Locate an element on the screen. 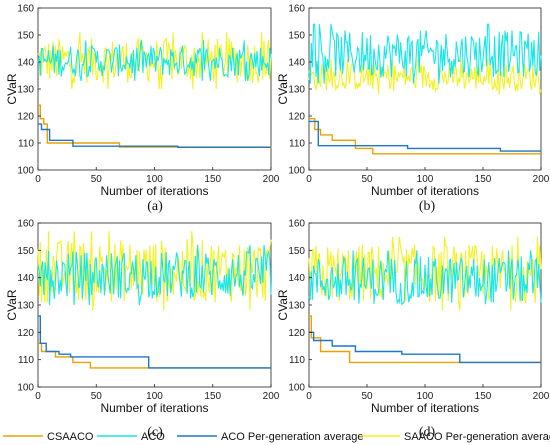  legend-label: ACO is located at coordinates (153, 437).